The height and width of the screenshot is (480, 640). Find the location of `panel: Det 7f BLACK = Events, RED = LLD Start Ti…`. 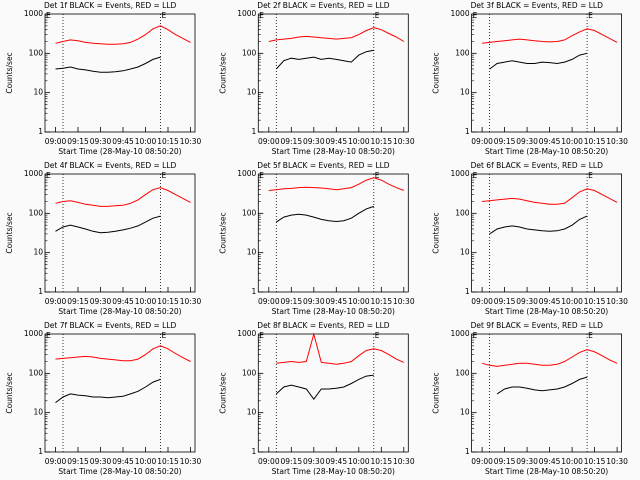

panel: Det 7f BLACK = Events, RED = LLD Start Ti… is located at coordinates (103, 398).